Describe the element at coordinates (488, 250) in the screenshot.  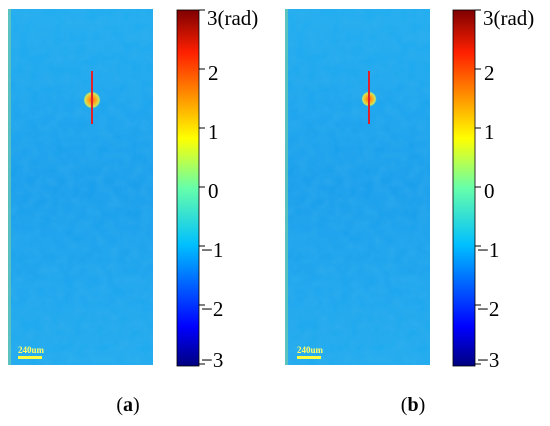
I see `tick-label-b-4: −1` at that location.